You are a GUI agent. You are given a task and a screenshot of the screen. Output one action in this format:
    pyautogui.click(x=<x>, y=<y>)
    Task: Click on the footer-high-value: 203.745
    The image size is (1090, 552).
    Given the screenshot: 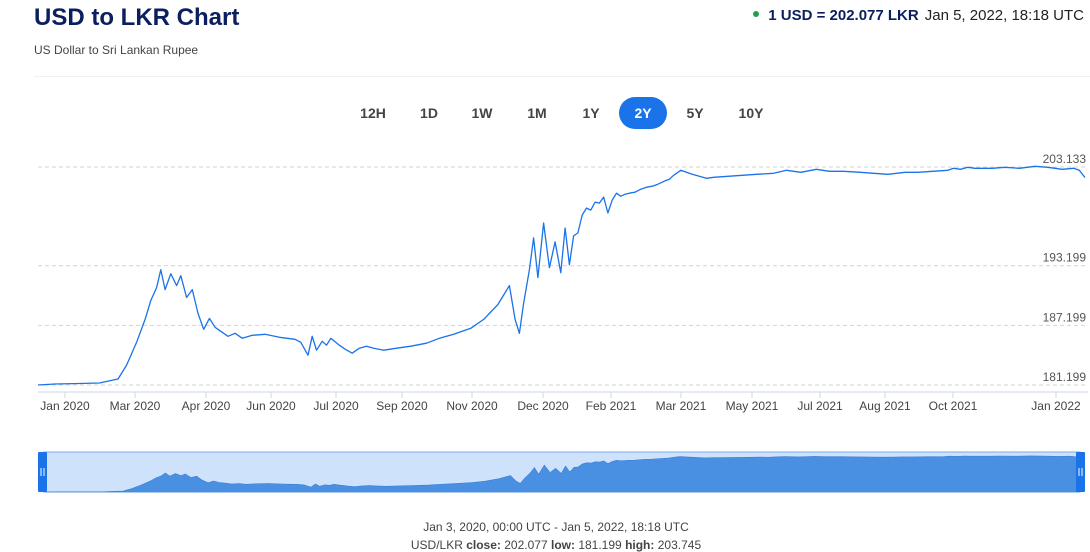 What is the action you would take?
    pyautogui.click(x=679, y=545)
    